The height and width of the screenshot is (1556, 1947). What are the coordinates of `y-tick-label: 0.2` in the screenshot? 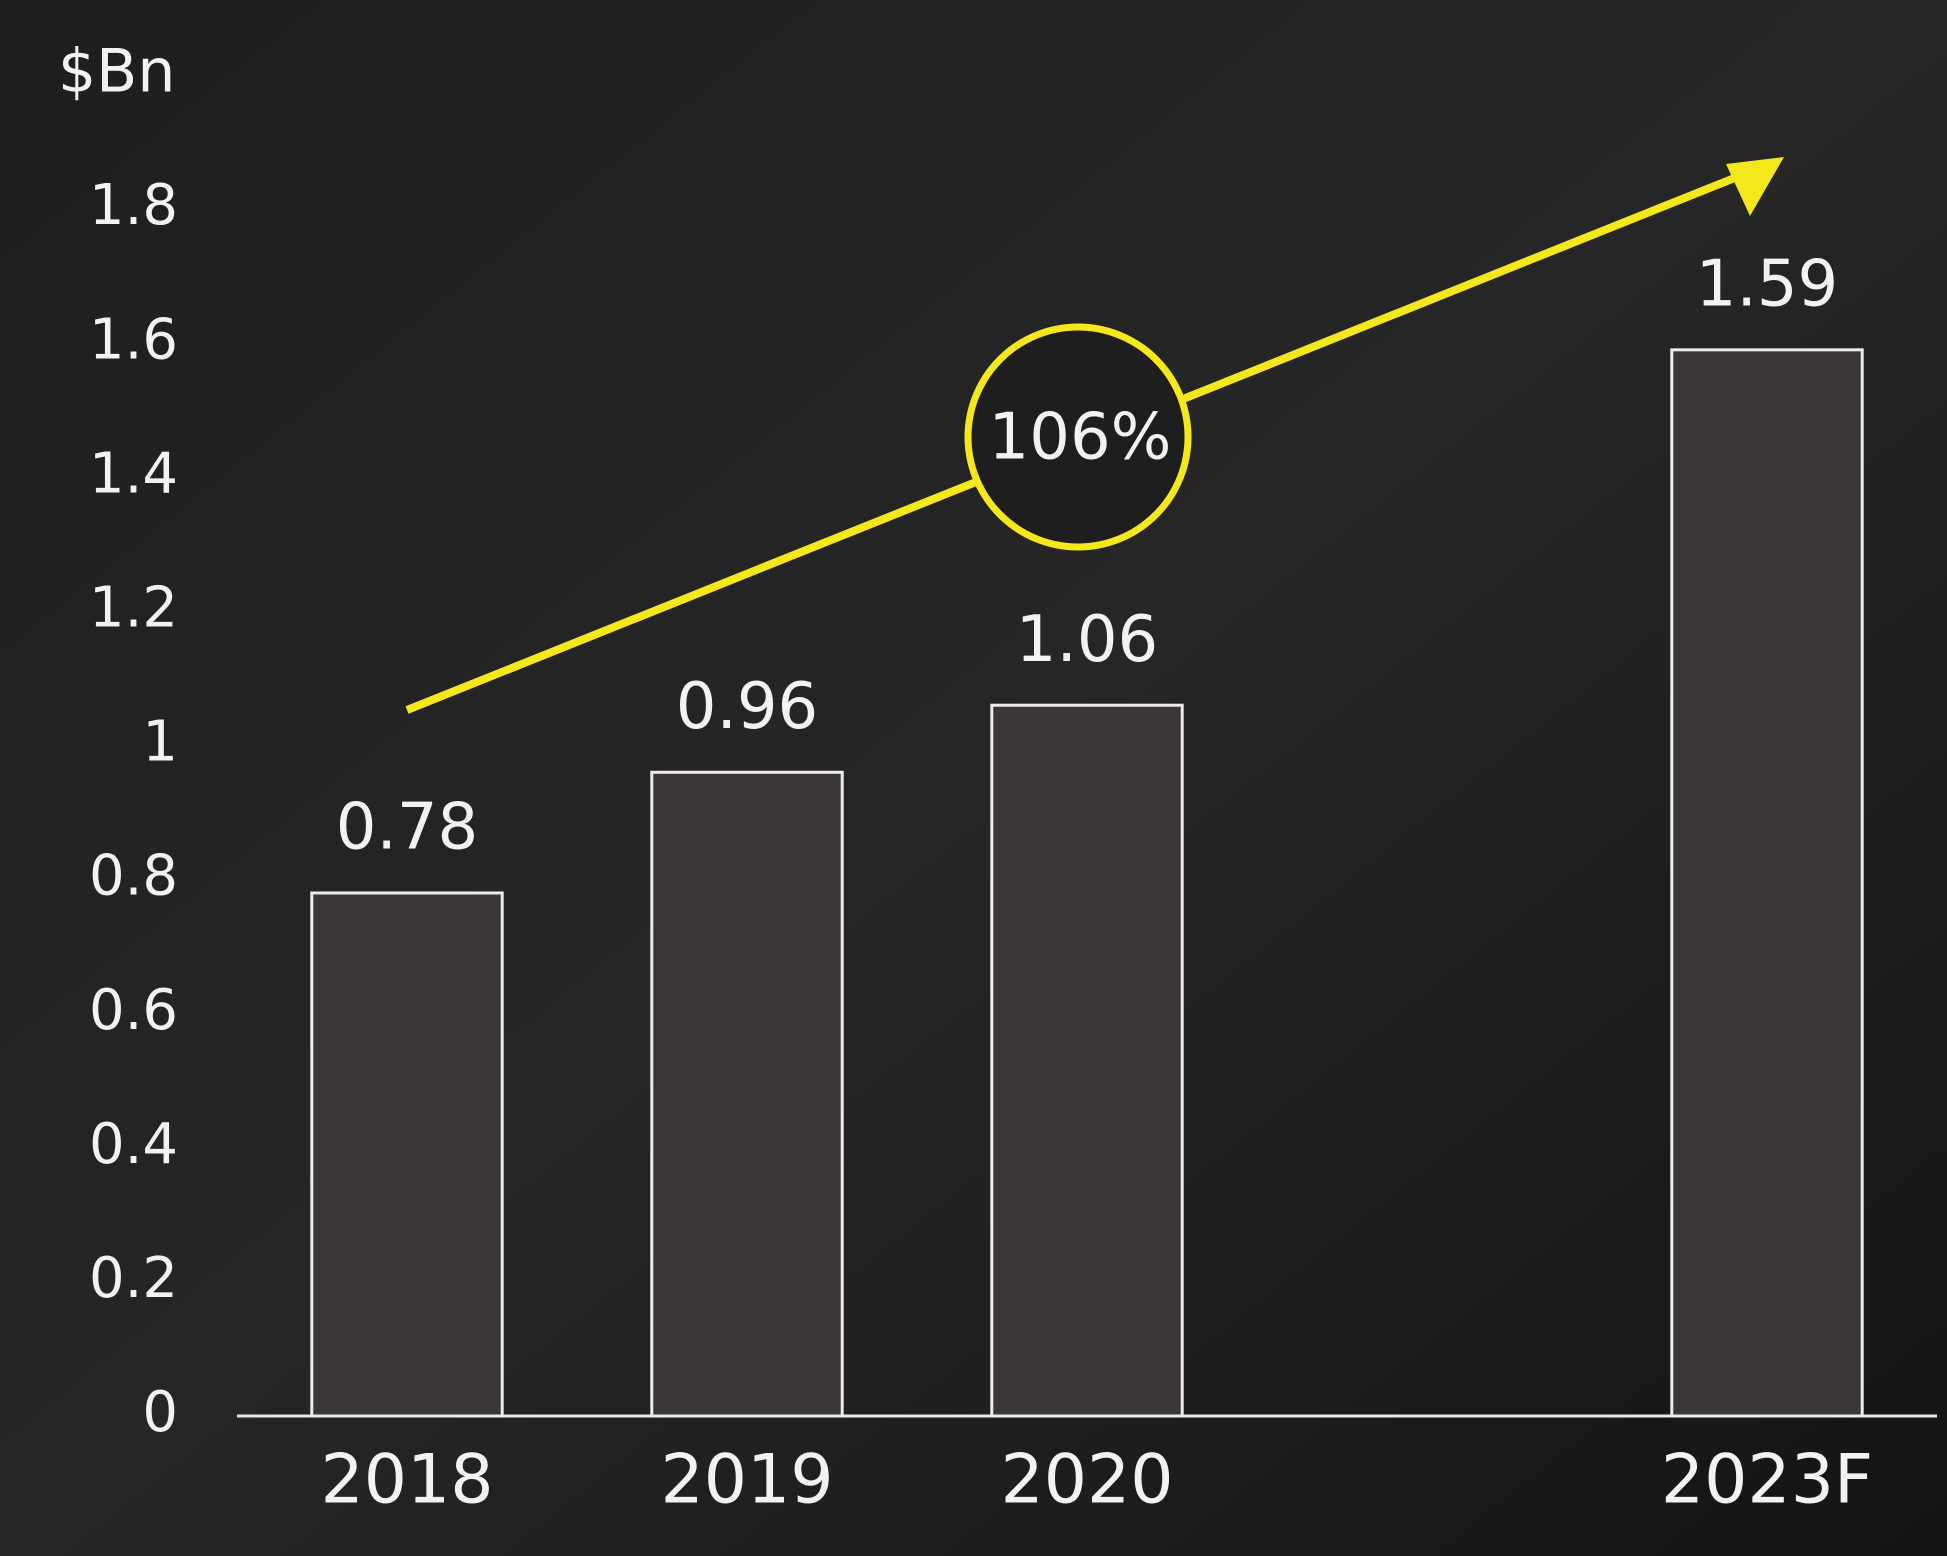 It's located at (133, 1278).